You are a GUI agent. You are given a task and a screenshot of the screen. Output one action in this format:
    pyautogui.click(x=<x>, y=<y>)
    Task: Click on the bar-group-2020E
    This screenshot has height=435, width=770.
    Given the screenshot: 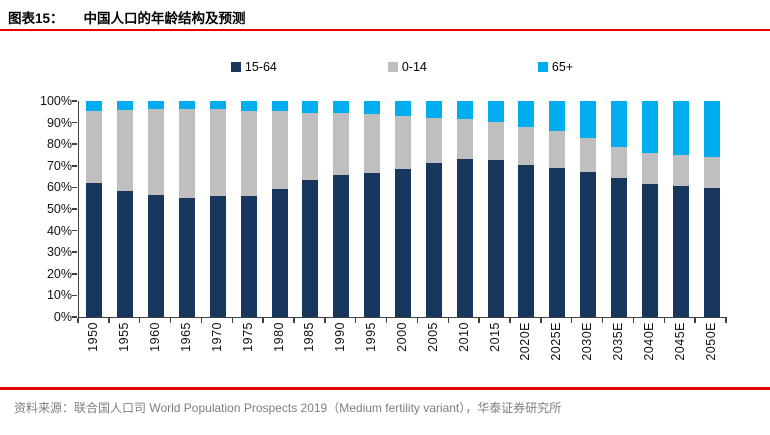 What is the action you would take?
    pyautogui.click(x=526, y=209)
    